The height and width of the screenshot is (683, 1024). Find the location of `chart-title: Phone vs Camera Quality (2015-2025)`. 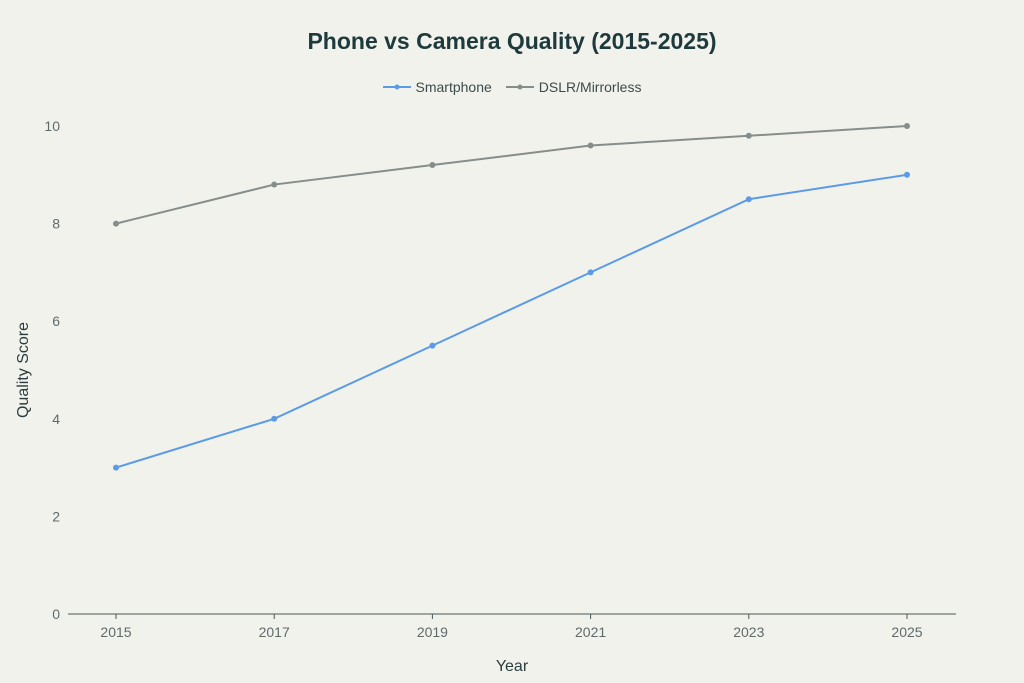

chart-title: Phone vs Camera Quality (2015-2025) is located at coordinates (512, 41).